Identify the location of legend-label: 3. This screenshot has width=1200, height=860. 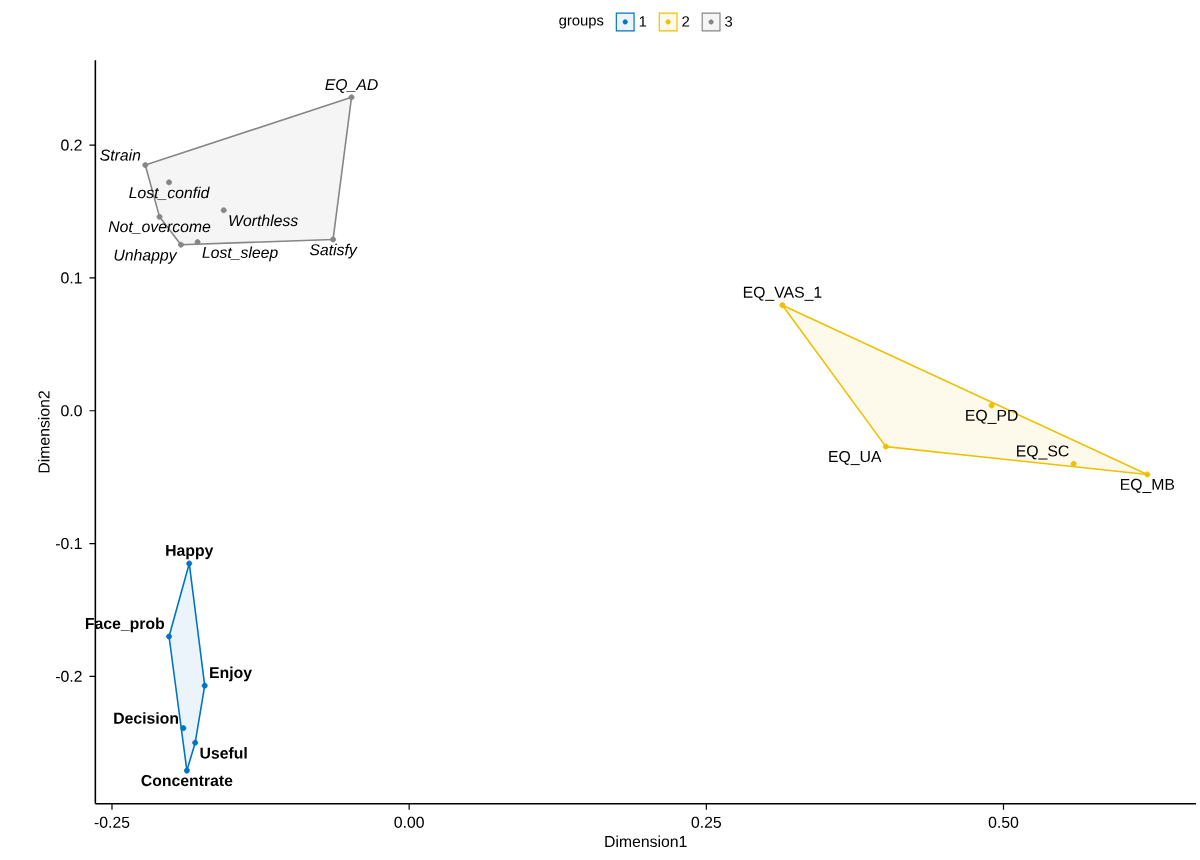
(729, 21).